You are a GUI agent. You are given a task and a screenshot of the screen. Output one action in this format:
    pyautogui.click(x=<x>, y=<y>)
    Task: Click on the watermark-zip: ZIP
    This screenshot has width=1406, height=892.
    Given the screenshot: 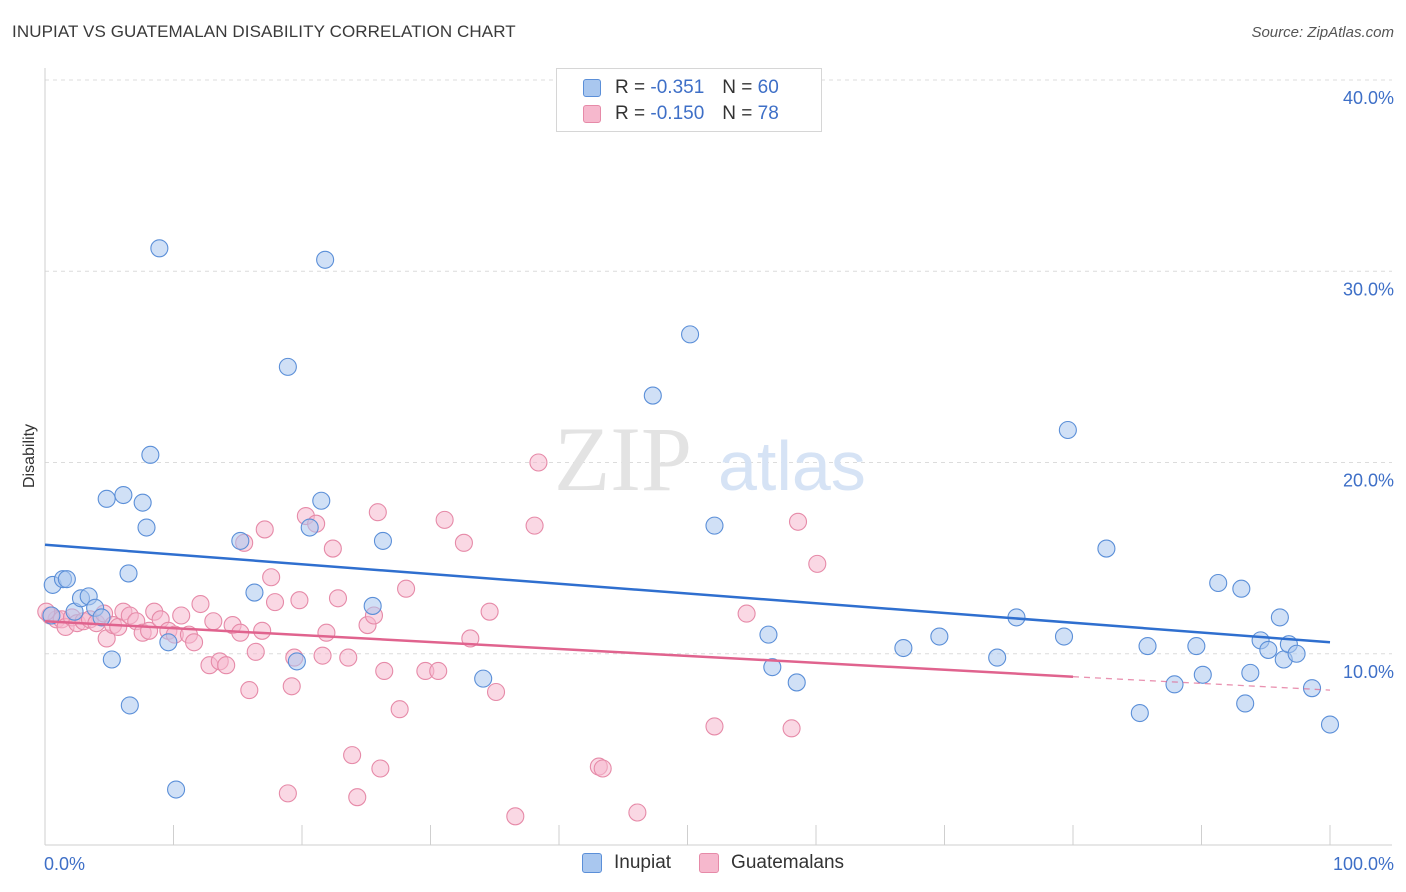 What is the action you would take?
    pyautogui.click(x=623, y=459)
    